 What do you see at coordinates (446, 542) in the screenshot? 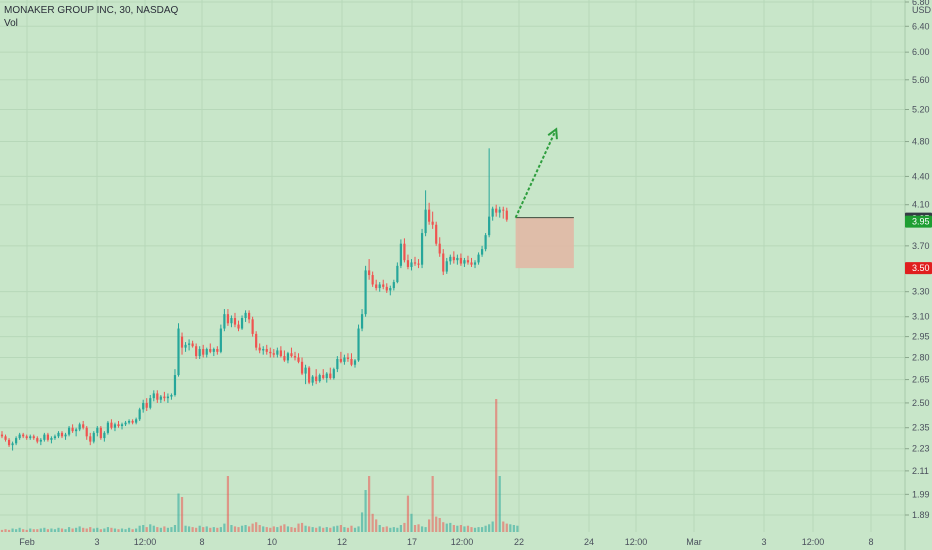
I see `time-axis: Feb 3 12:00 8 10 12 17 12:00 22 24 12:00 Mar 3 12:00 8` at bounding box center [446, 542].